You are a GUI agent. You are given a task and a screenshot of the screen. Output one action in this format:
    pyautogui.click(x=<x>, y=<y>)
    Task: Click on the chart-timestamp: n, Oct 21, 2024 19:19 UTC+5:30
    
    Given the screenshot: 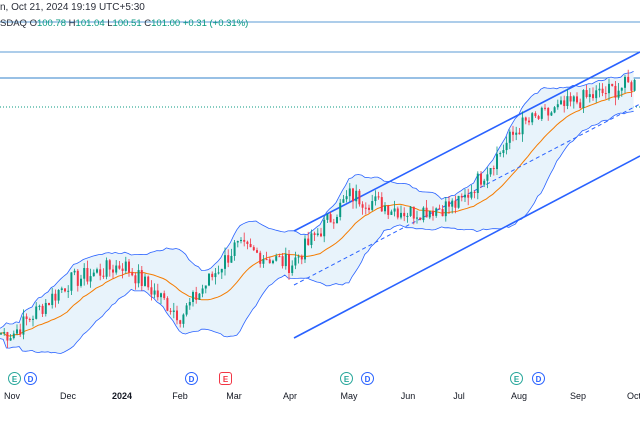 What is the action you would take?
    pyautogui.click(x=72, y=7)
    